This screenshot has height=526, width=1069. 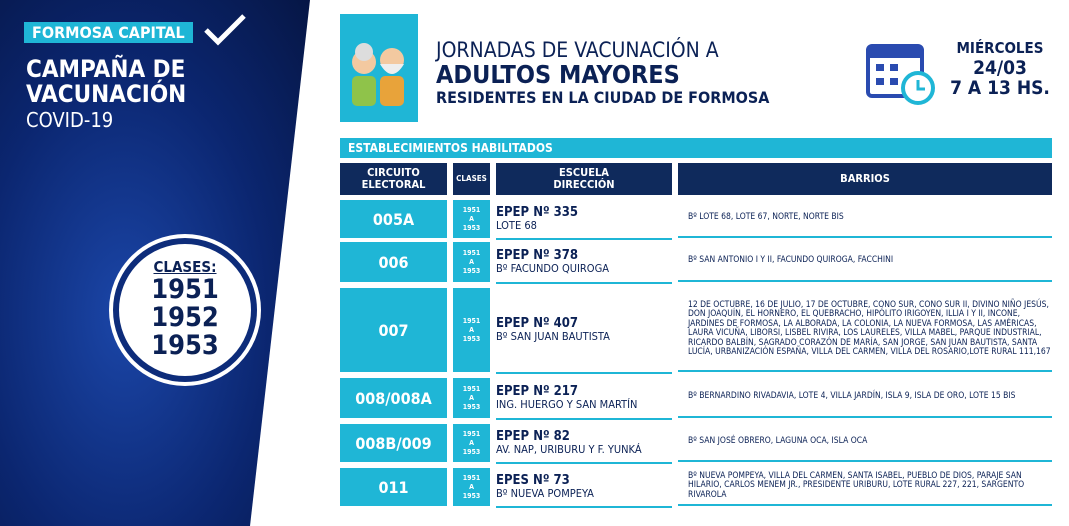 What do you see at coordinates (393, 172) in the screenshot?
I see `header-text: CIRCUITO` at bounding box center [393, 172].